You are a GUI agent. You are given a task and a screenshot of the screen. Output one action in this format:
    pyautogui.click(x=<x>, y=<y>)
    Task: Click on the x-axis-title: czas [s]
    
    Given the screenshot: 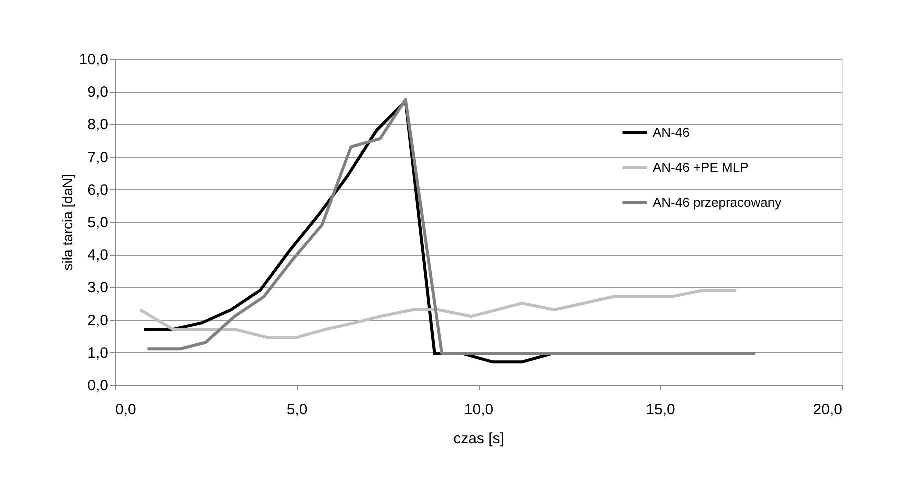 What is the action you would take?
    pyautogui.click(x=479, y=439)
    